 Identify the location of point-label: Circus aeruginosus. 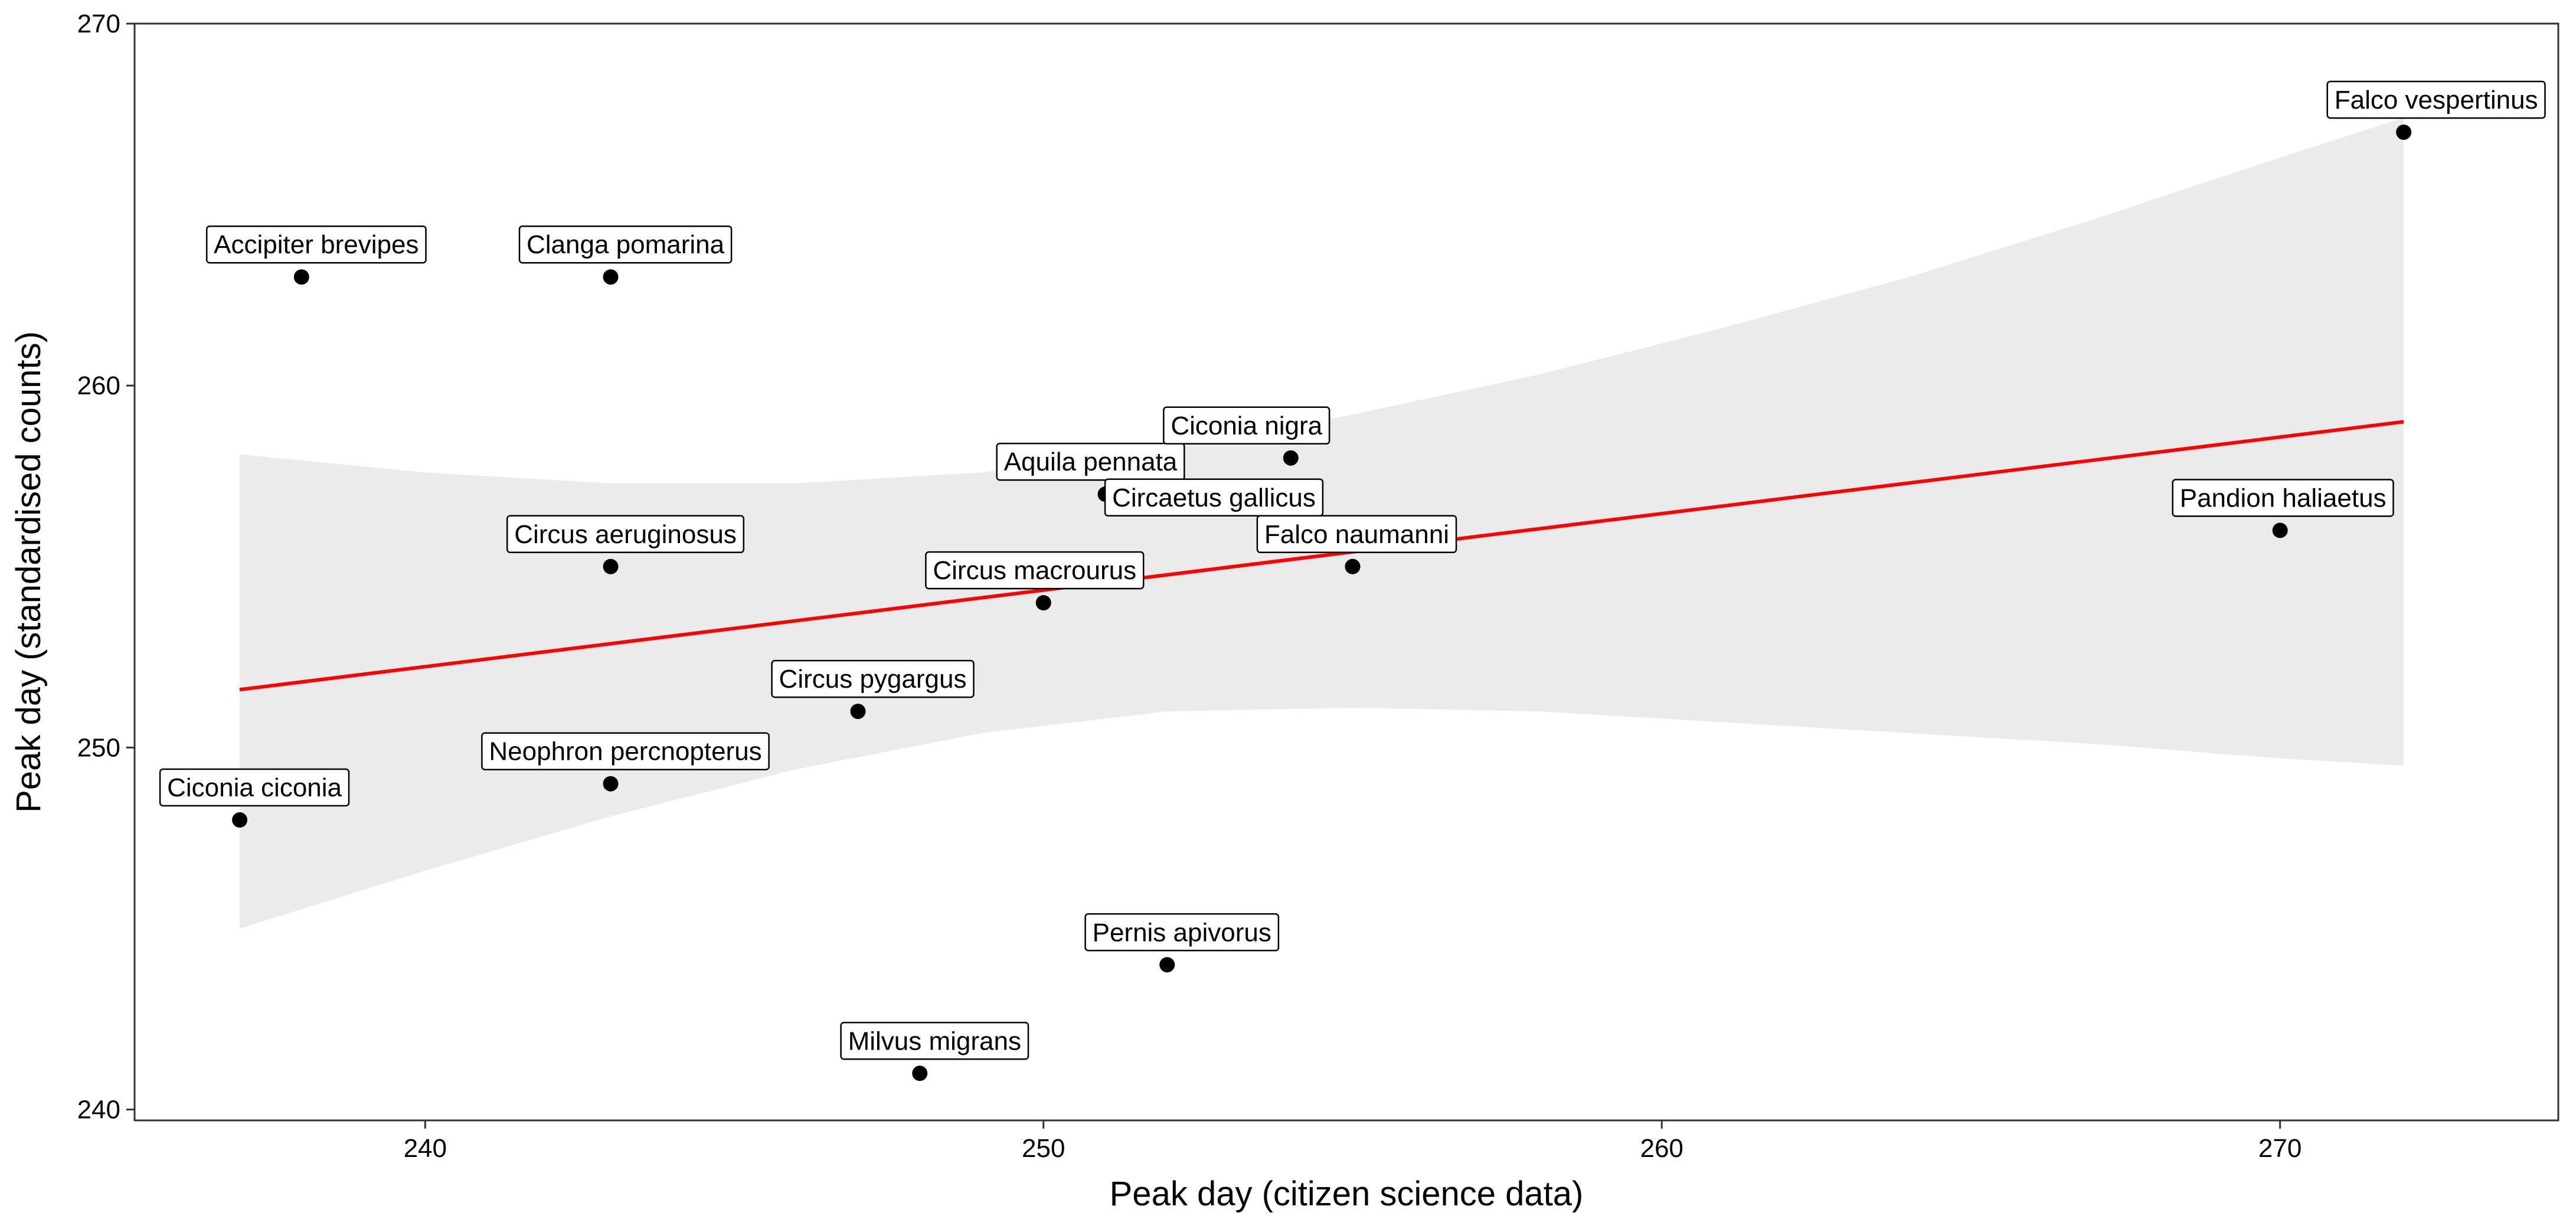
(625, 534).